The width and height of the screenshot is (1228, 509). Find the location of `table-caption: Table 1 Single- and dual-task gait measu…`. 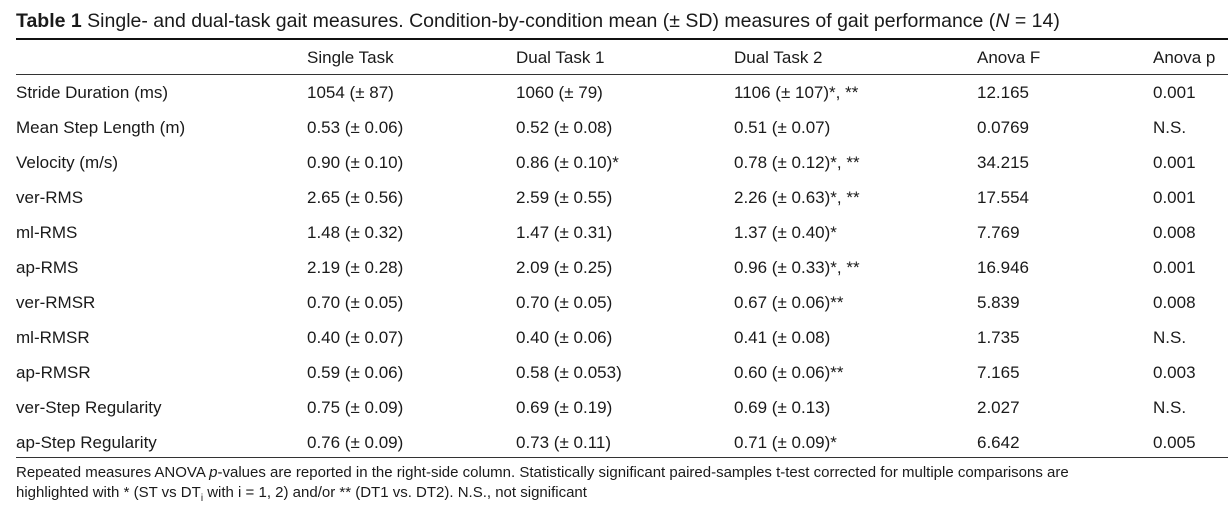

table-caption: Table 1 Single- and dual-task gait measu… is located at coordinates (538, 21).